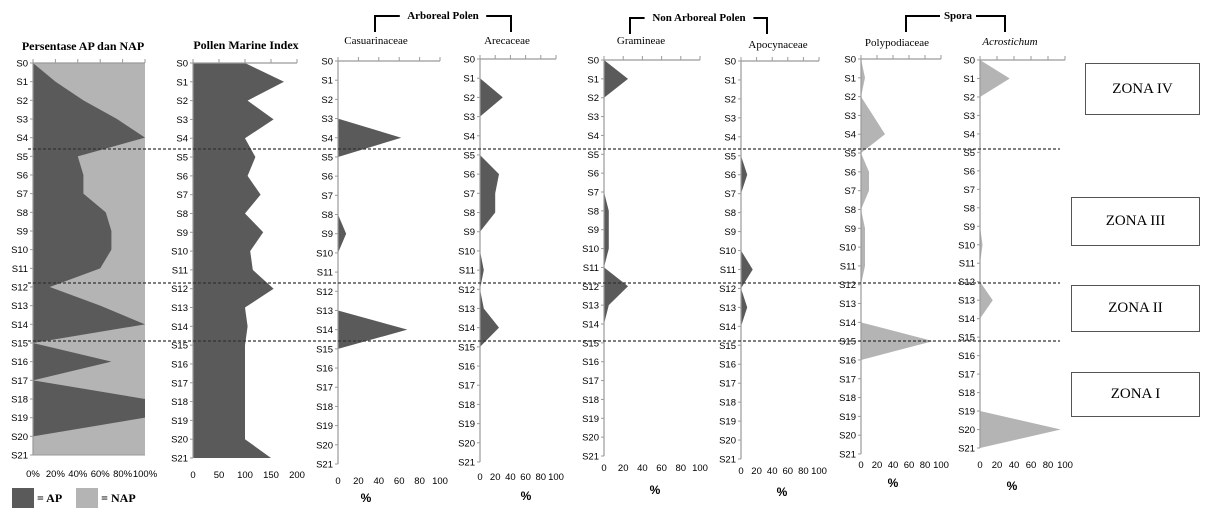  What do you see at coordinates (192, 475) in the screenshot?
I see `x-tick-label: 0` at bounding box center [192, 475].